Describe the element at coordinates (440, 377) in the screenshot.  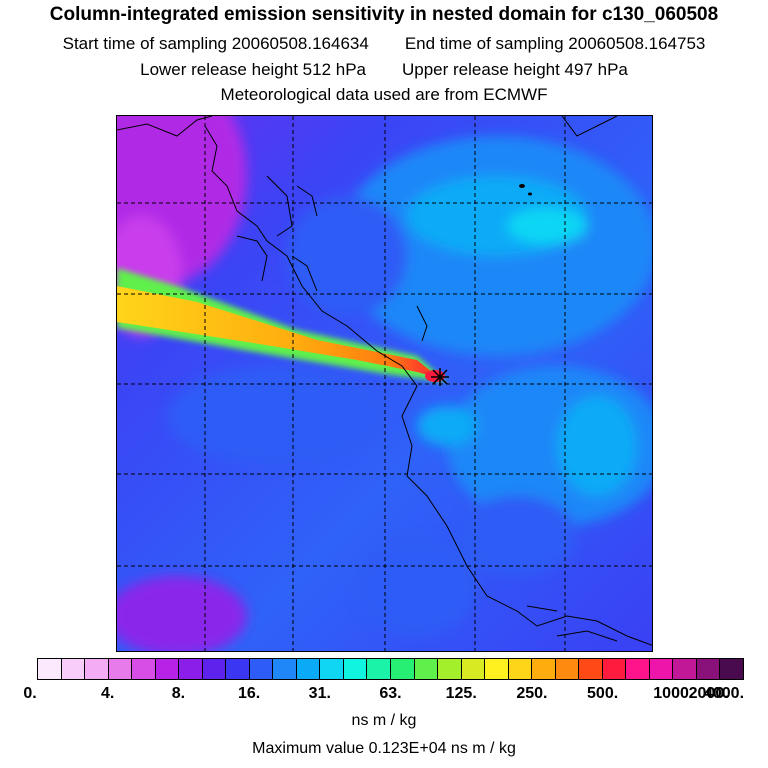
I see `release-point-marker` at that location.